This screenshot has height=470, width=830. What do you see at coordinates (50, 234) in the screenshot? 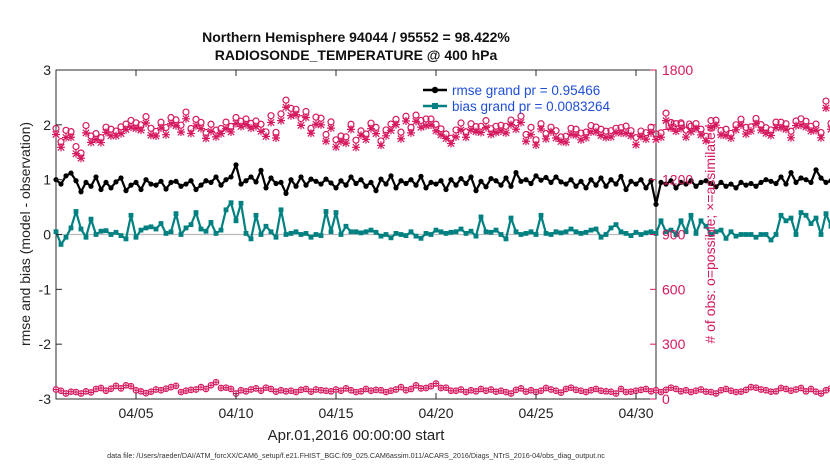
I see `y-axis-left-ticks: -3 -2 -1 0 1 2 3` at bounding box center [50, 234].